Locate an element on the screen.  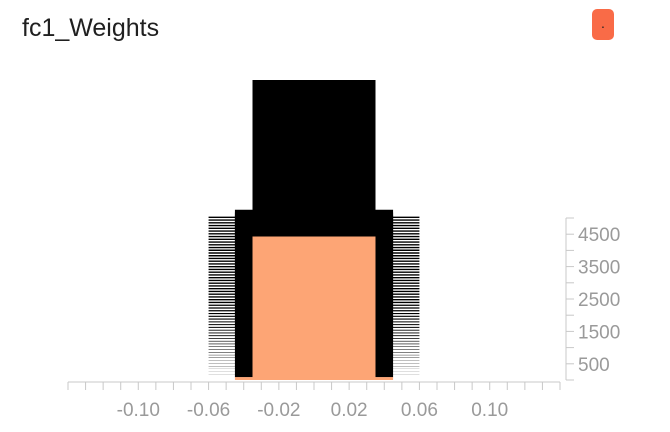
step-tick-label: 3500 is located at coordinates (599, 268).